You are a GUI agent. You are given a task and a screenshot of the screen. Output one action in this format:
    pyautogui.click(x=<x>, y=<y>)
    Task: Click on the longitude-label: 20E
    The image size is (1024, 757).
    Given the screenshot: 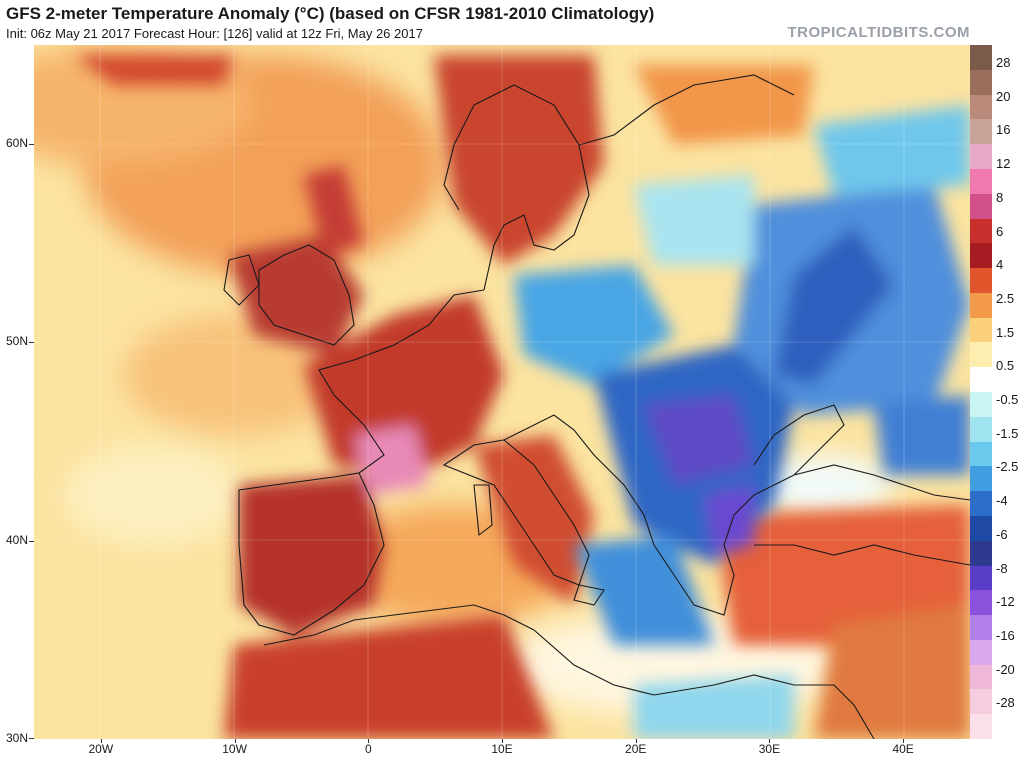 What is the action you would take?
    pyautogui.click(x=636, y=749)
    